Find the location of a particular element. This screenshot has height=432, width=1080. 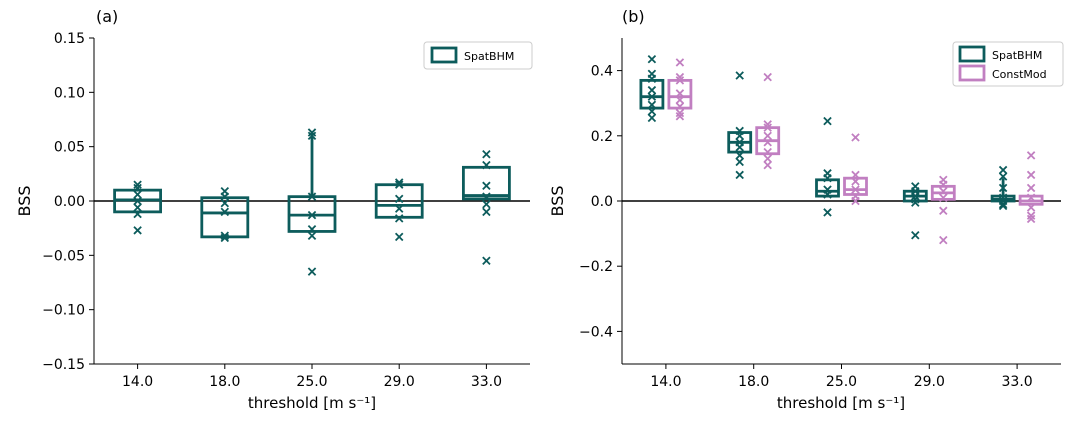

panel-b-legend: SpatBHM ConstMod is located at coordinates (1008, 64).